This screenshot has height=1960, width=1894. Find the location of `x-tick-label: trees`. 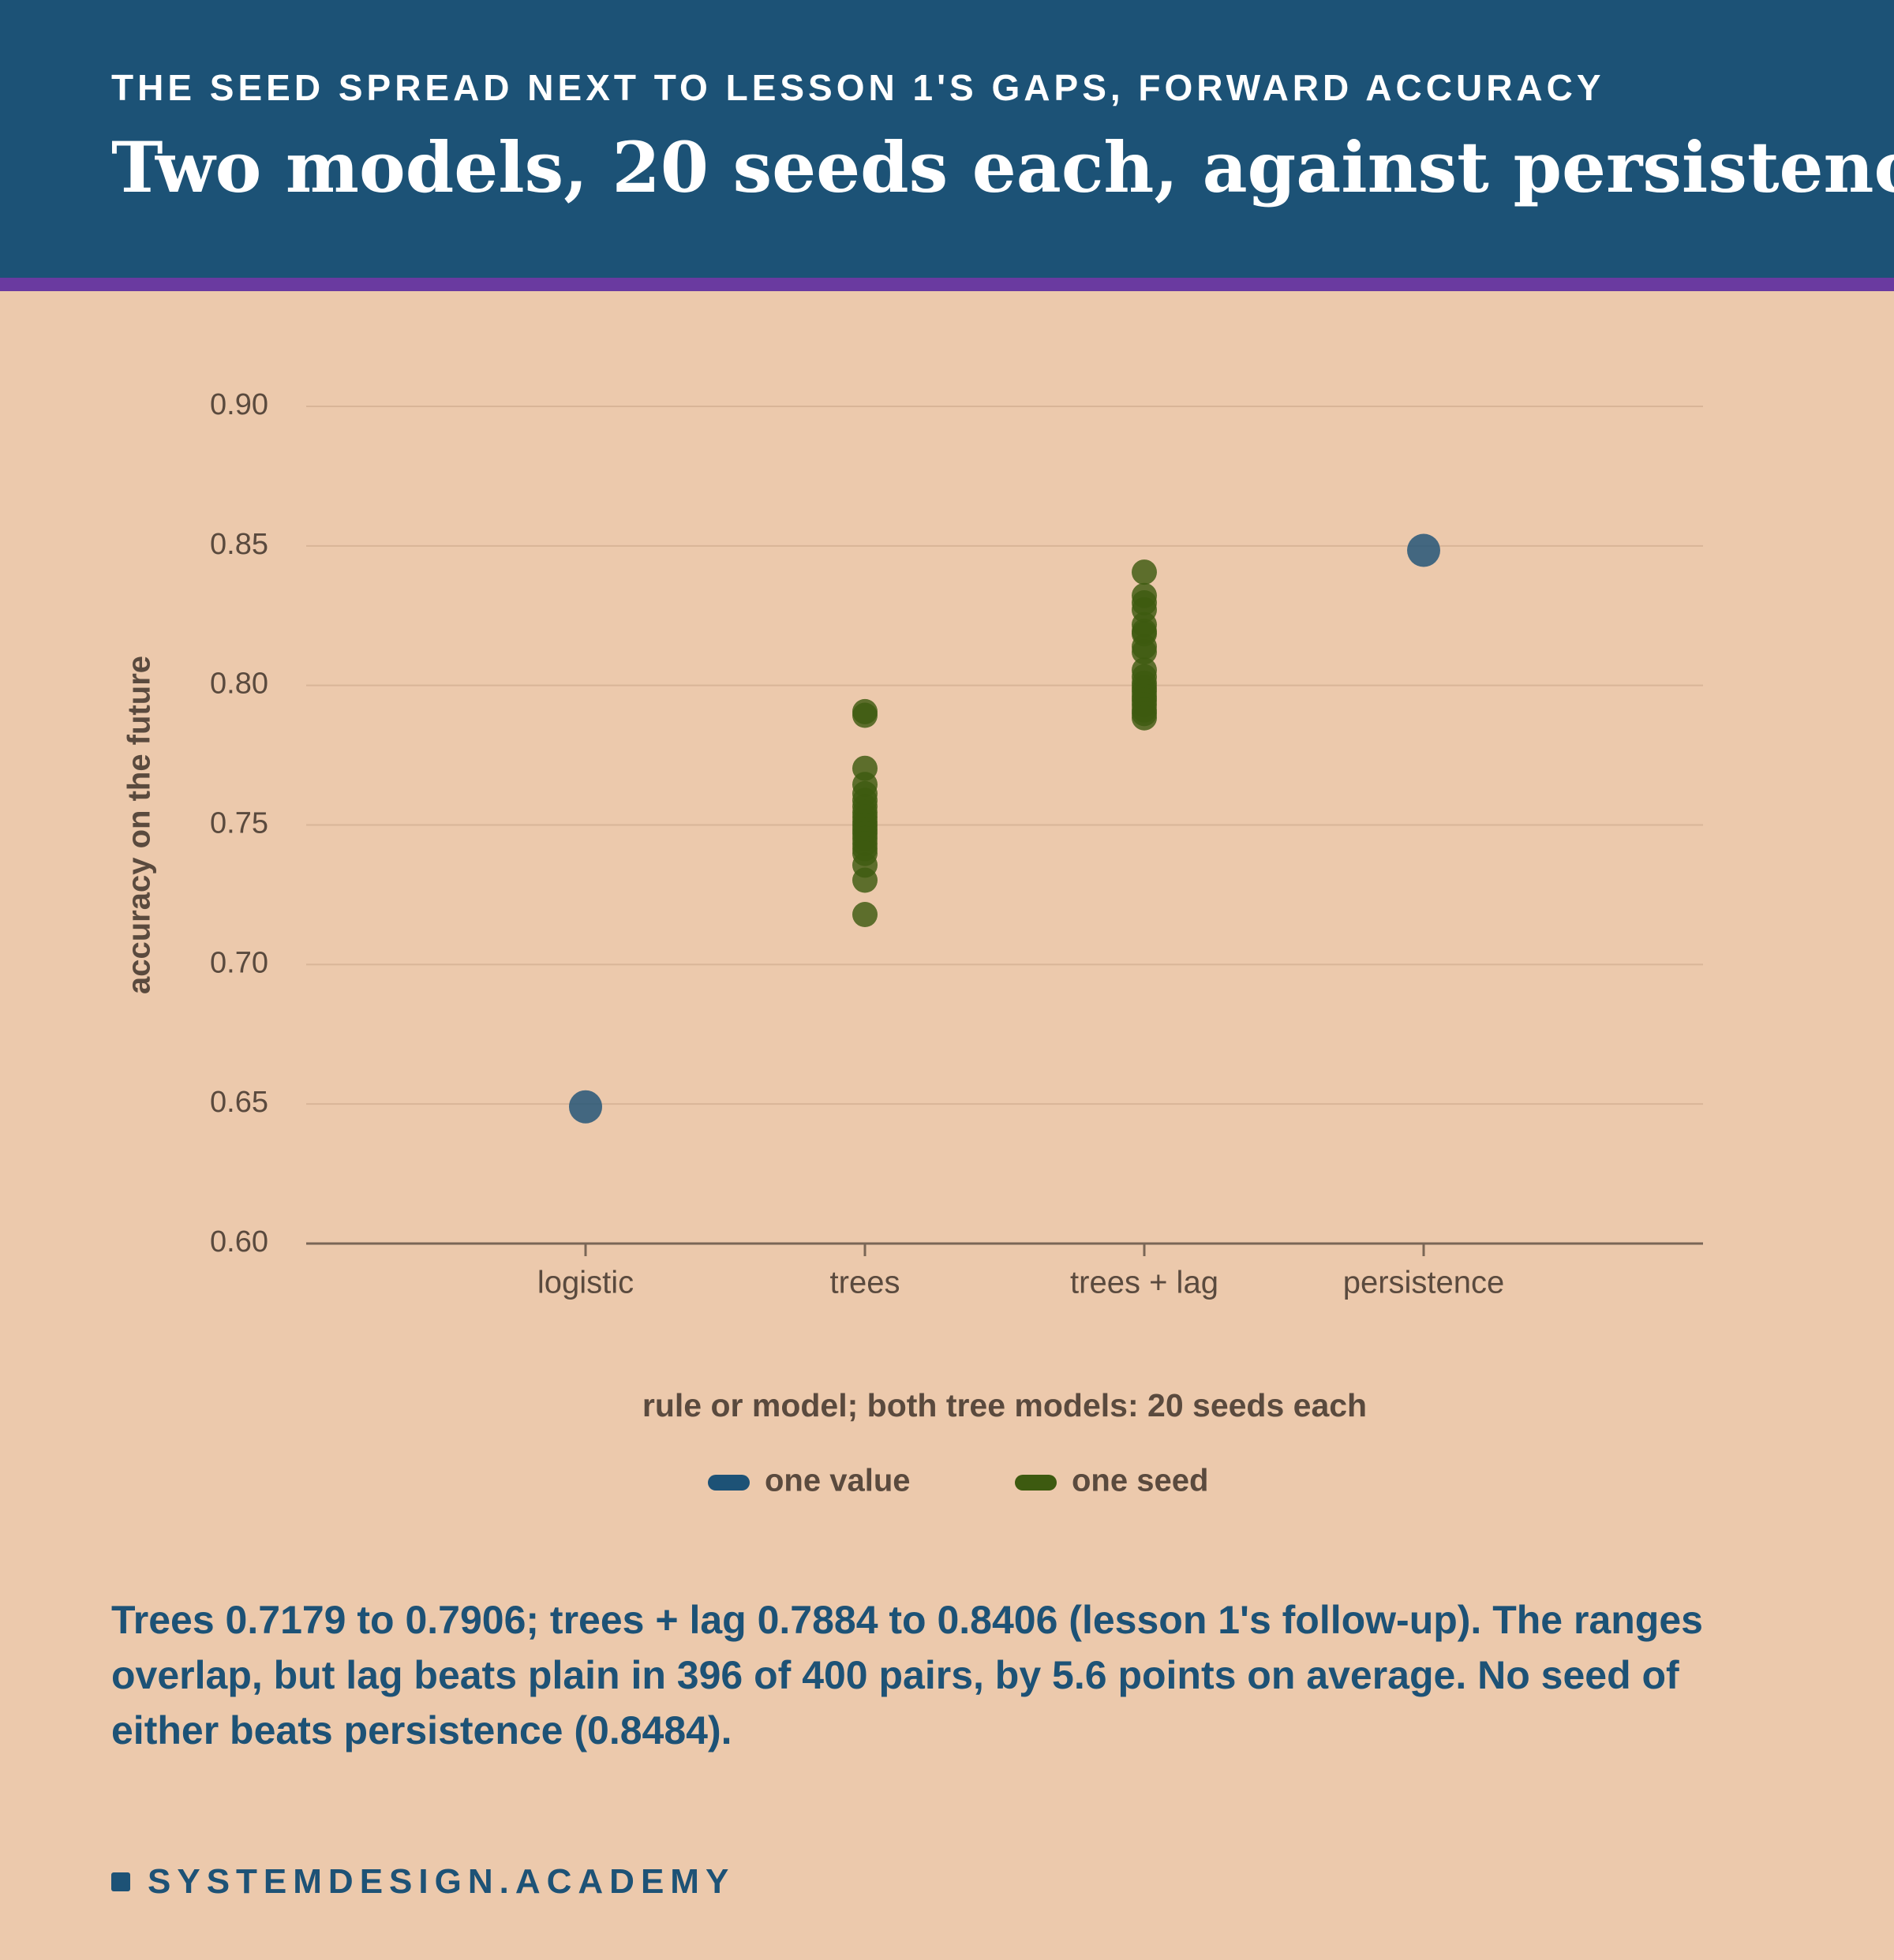

x-tick-label: trees is located at coordinates (865, 1283).